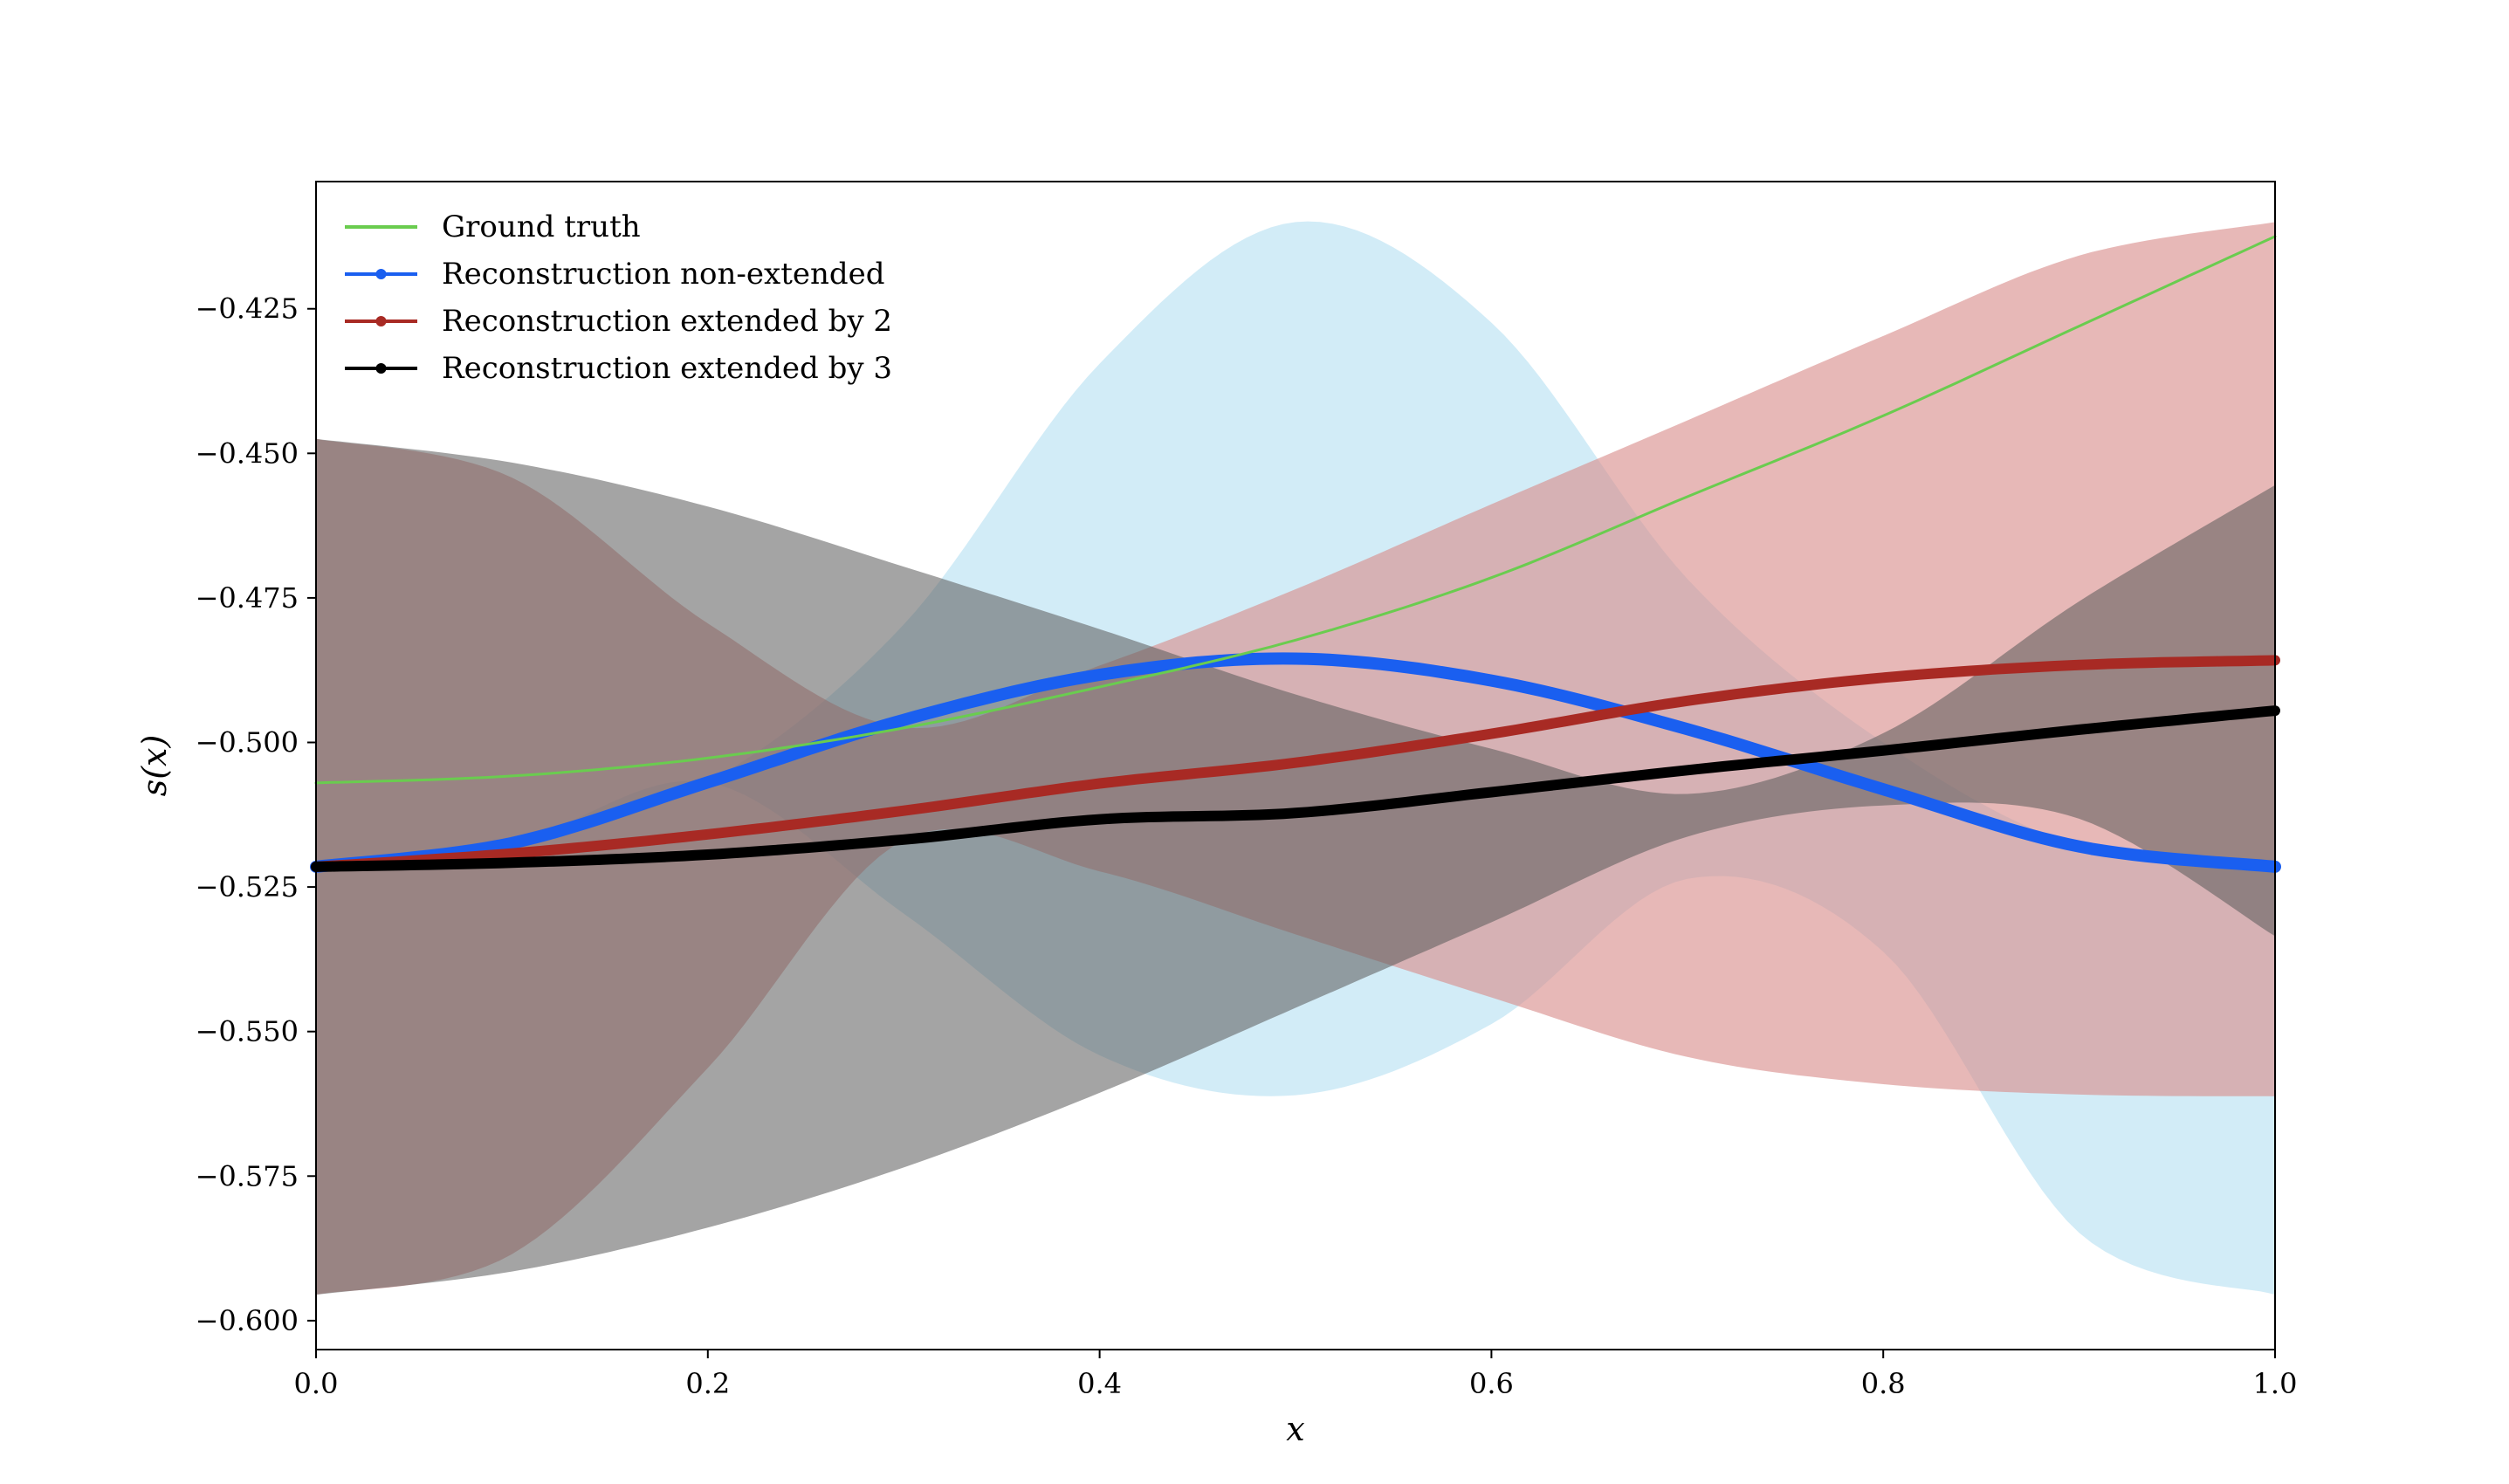 The height and width of the screenshot is (1484, 2509). Describe the element at coordinates (2275, 1384) in the screenshot. I see `x-tick-label: 1.0` at that location.